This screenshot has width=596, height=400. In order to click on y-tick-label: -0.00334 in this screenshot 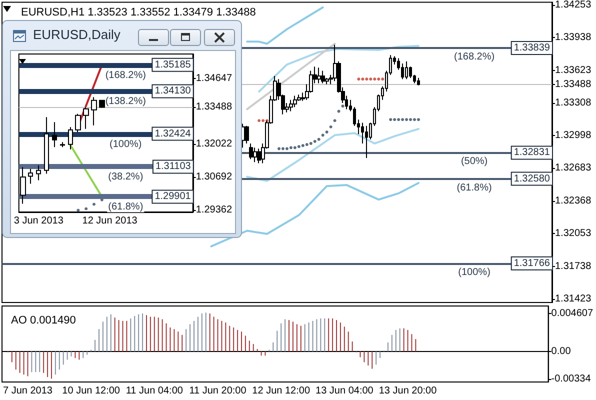, I will do `click(571, 379)`.